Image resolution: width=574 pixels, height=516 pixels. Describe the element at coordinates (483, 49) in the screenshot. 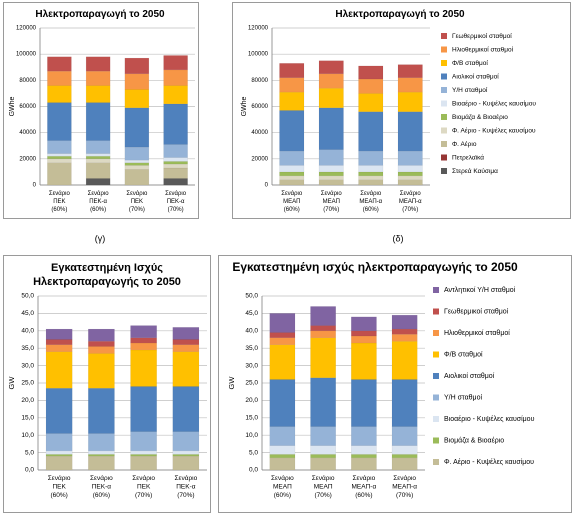

I see `legend-label: Ηλιοθερμικοί σταθμοί` at that location.